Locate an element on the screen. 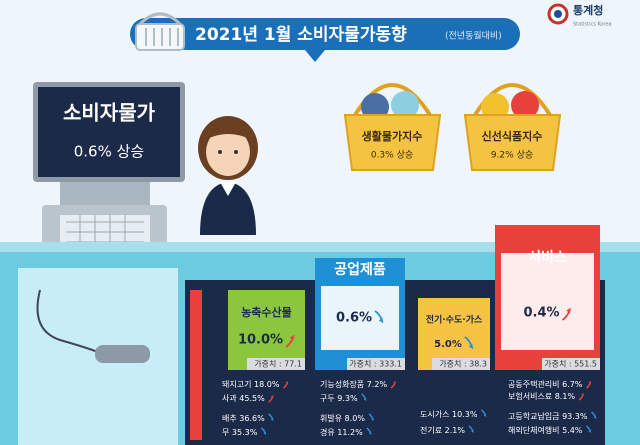 This screenshot has width=640, height=445. item: 보험서비스료 8.1% is located at coordinates (541, 396).